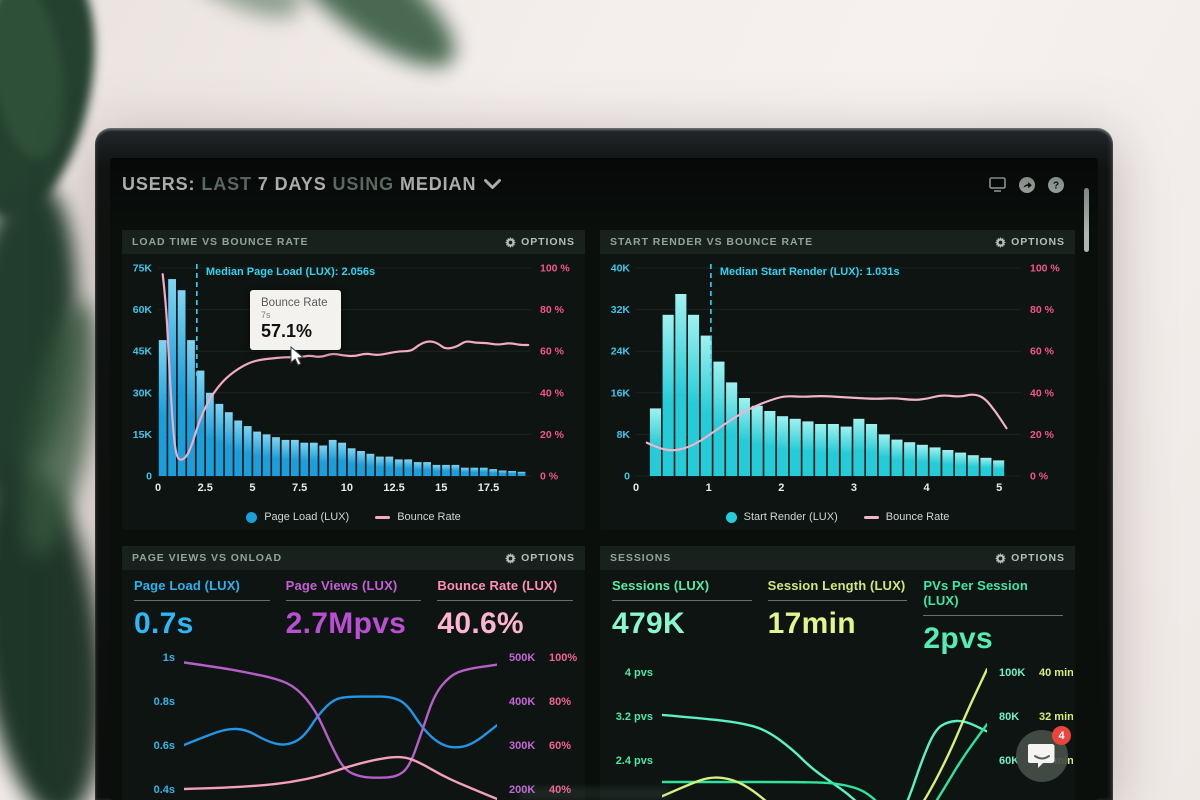 Image resolution: width=1200 pixels, height=800 pixels. What do you see at coordinates (143, 269) in the screenshot?
I see `svg-text: 75K` at bounding box center [143, 269].